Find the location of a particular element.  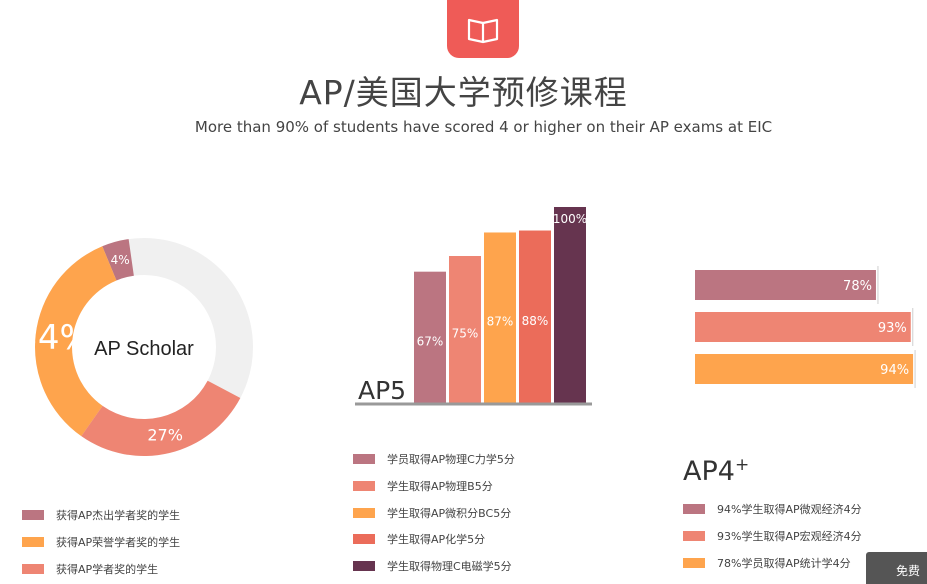

ap5-bar-label: 100% is located at coordinates (570, 219).